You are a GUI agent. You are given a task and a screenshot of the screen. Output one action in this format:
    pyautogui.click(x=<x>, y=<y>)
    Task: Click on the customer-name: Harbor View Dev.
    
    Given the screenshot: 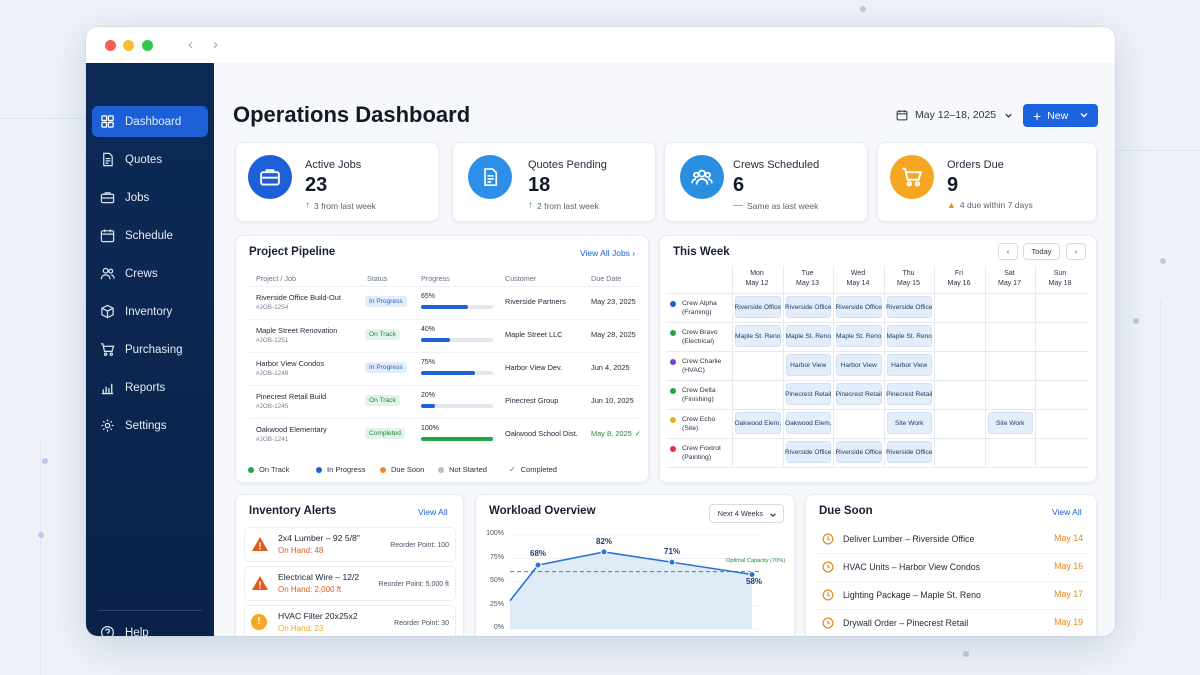 What is the action you would take?
    pyautogui.click(x=534, y=367)
    